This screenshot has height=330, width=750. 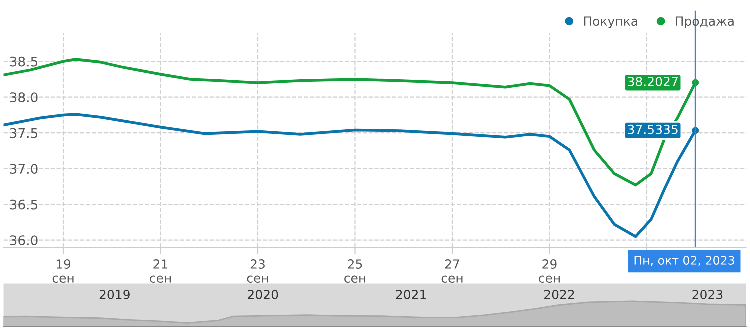 What do you see at coordinates (559, 295) in the screenshot?
I see `x-tick-label: 2022` at bounding box center [559, 295].